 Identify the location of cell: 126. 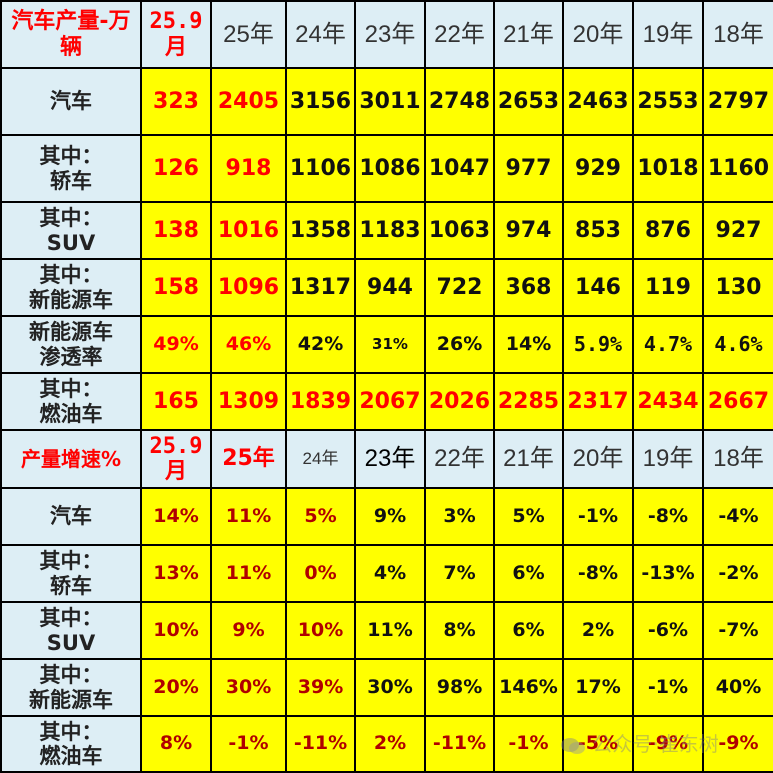
(176, 168).